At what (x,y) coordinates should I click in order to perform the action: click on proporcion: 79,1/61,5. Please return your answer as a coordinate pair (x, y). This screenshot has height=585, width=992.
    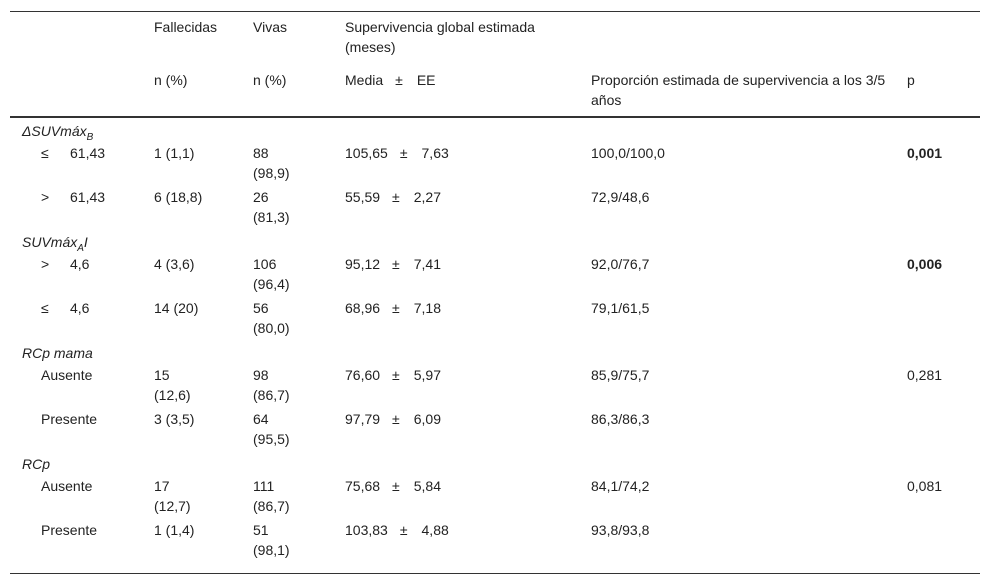
    Looking at the image, I should click on (620, 308).